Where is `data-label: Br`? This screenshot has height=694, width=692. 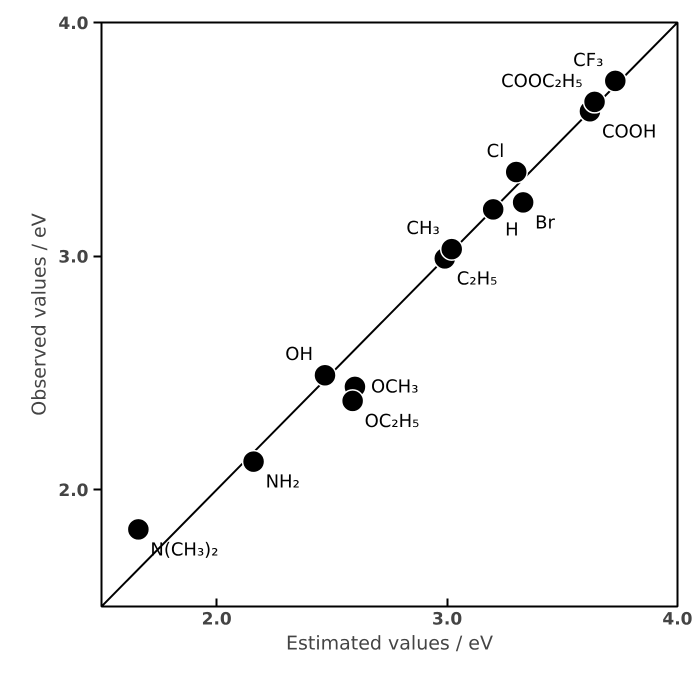 data-label: Br is located at coordinates (545, 223).